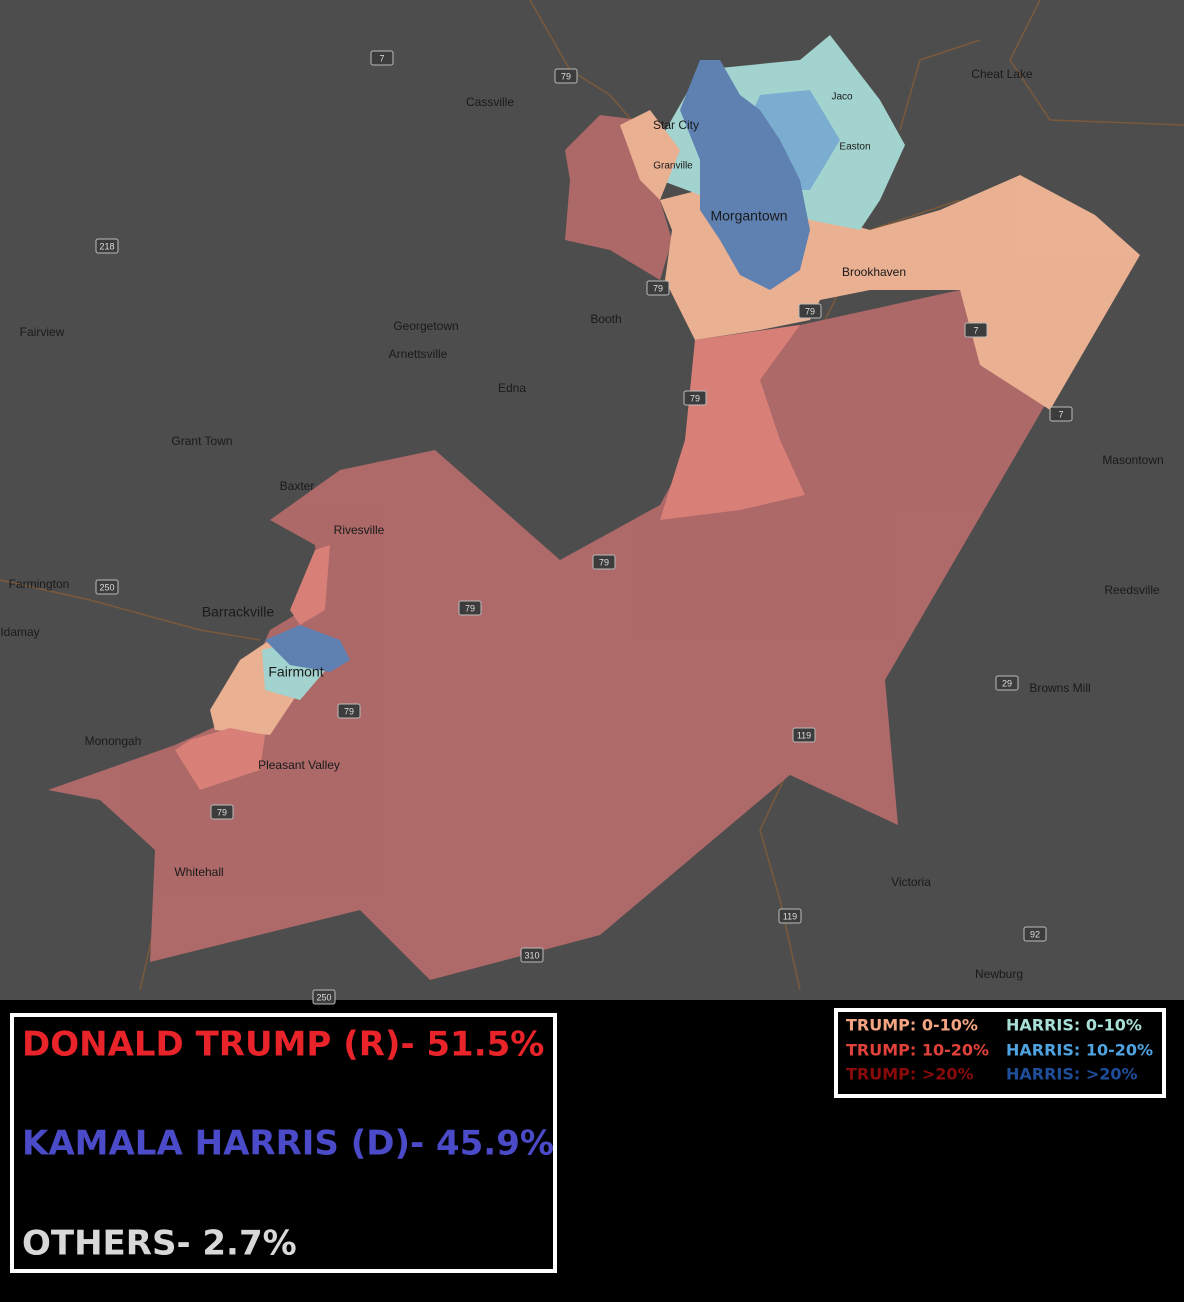  I want to click on shield-label: 29, so click(1007, 683).